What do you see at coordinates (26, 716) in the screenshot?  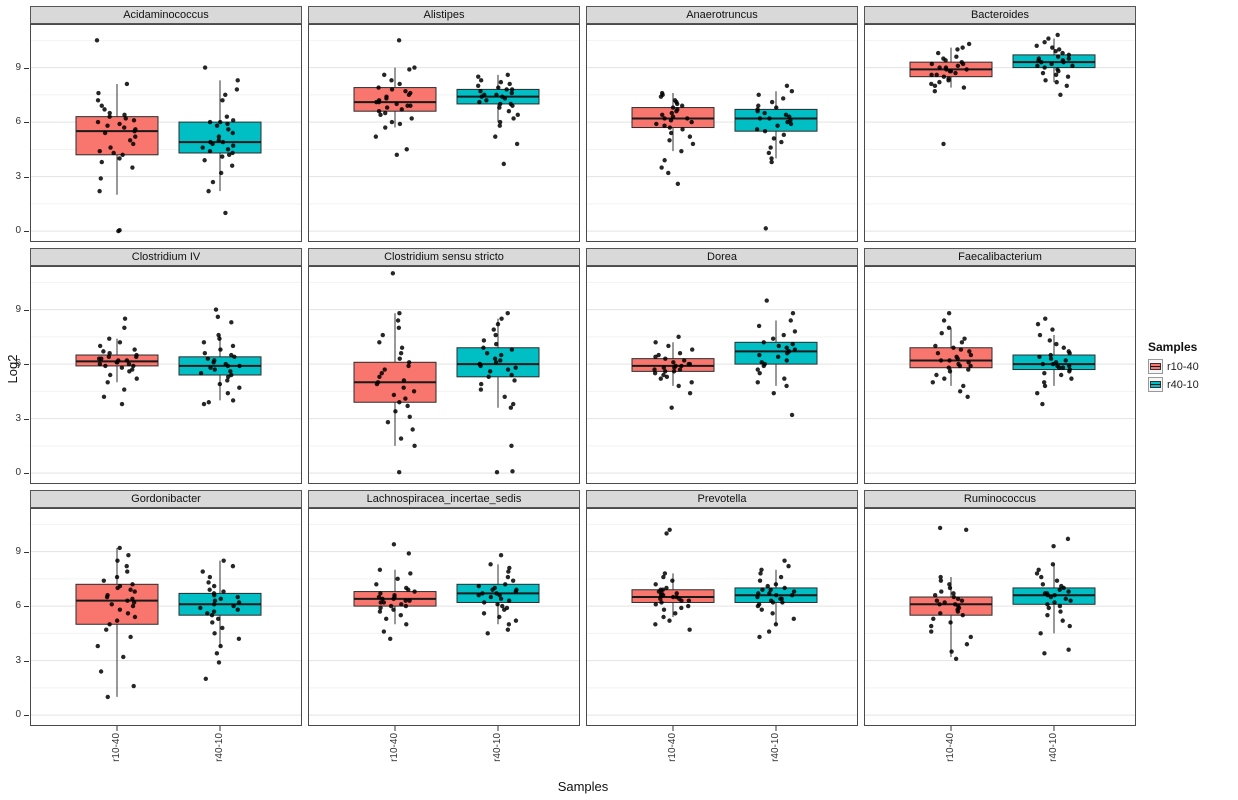 I see `y-tick-mark` at bounding box center [26, 716].